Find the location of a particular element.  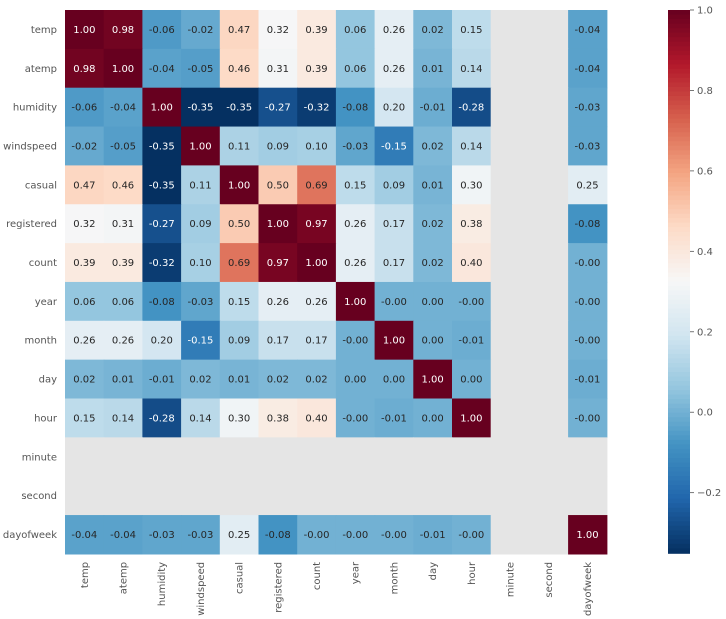

heatmap-cell-day-minute is located at coordinates (510, 379).